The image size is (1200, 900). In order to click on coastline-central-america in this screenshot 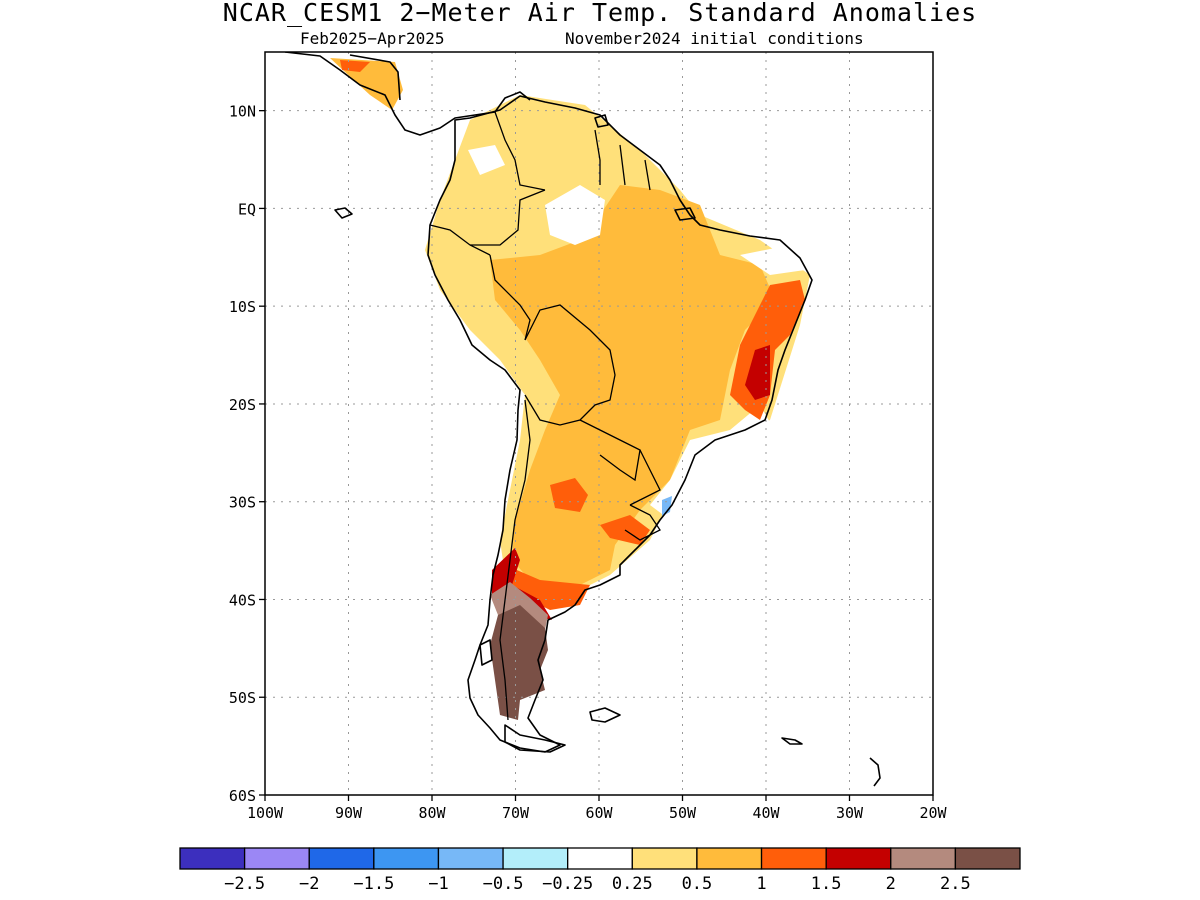, I will do `click(407, 94)`.